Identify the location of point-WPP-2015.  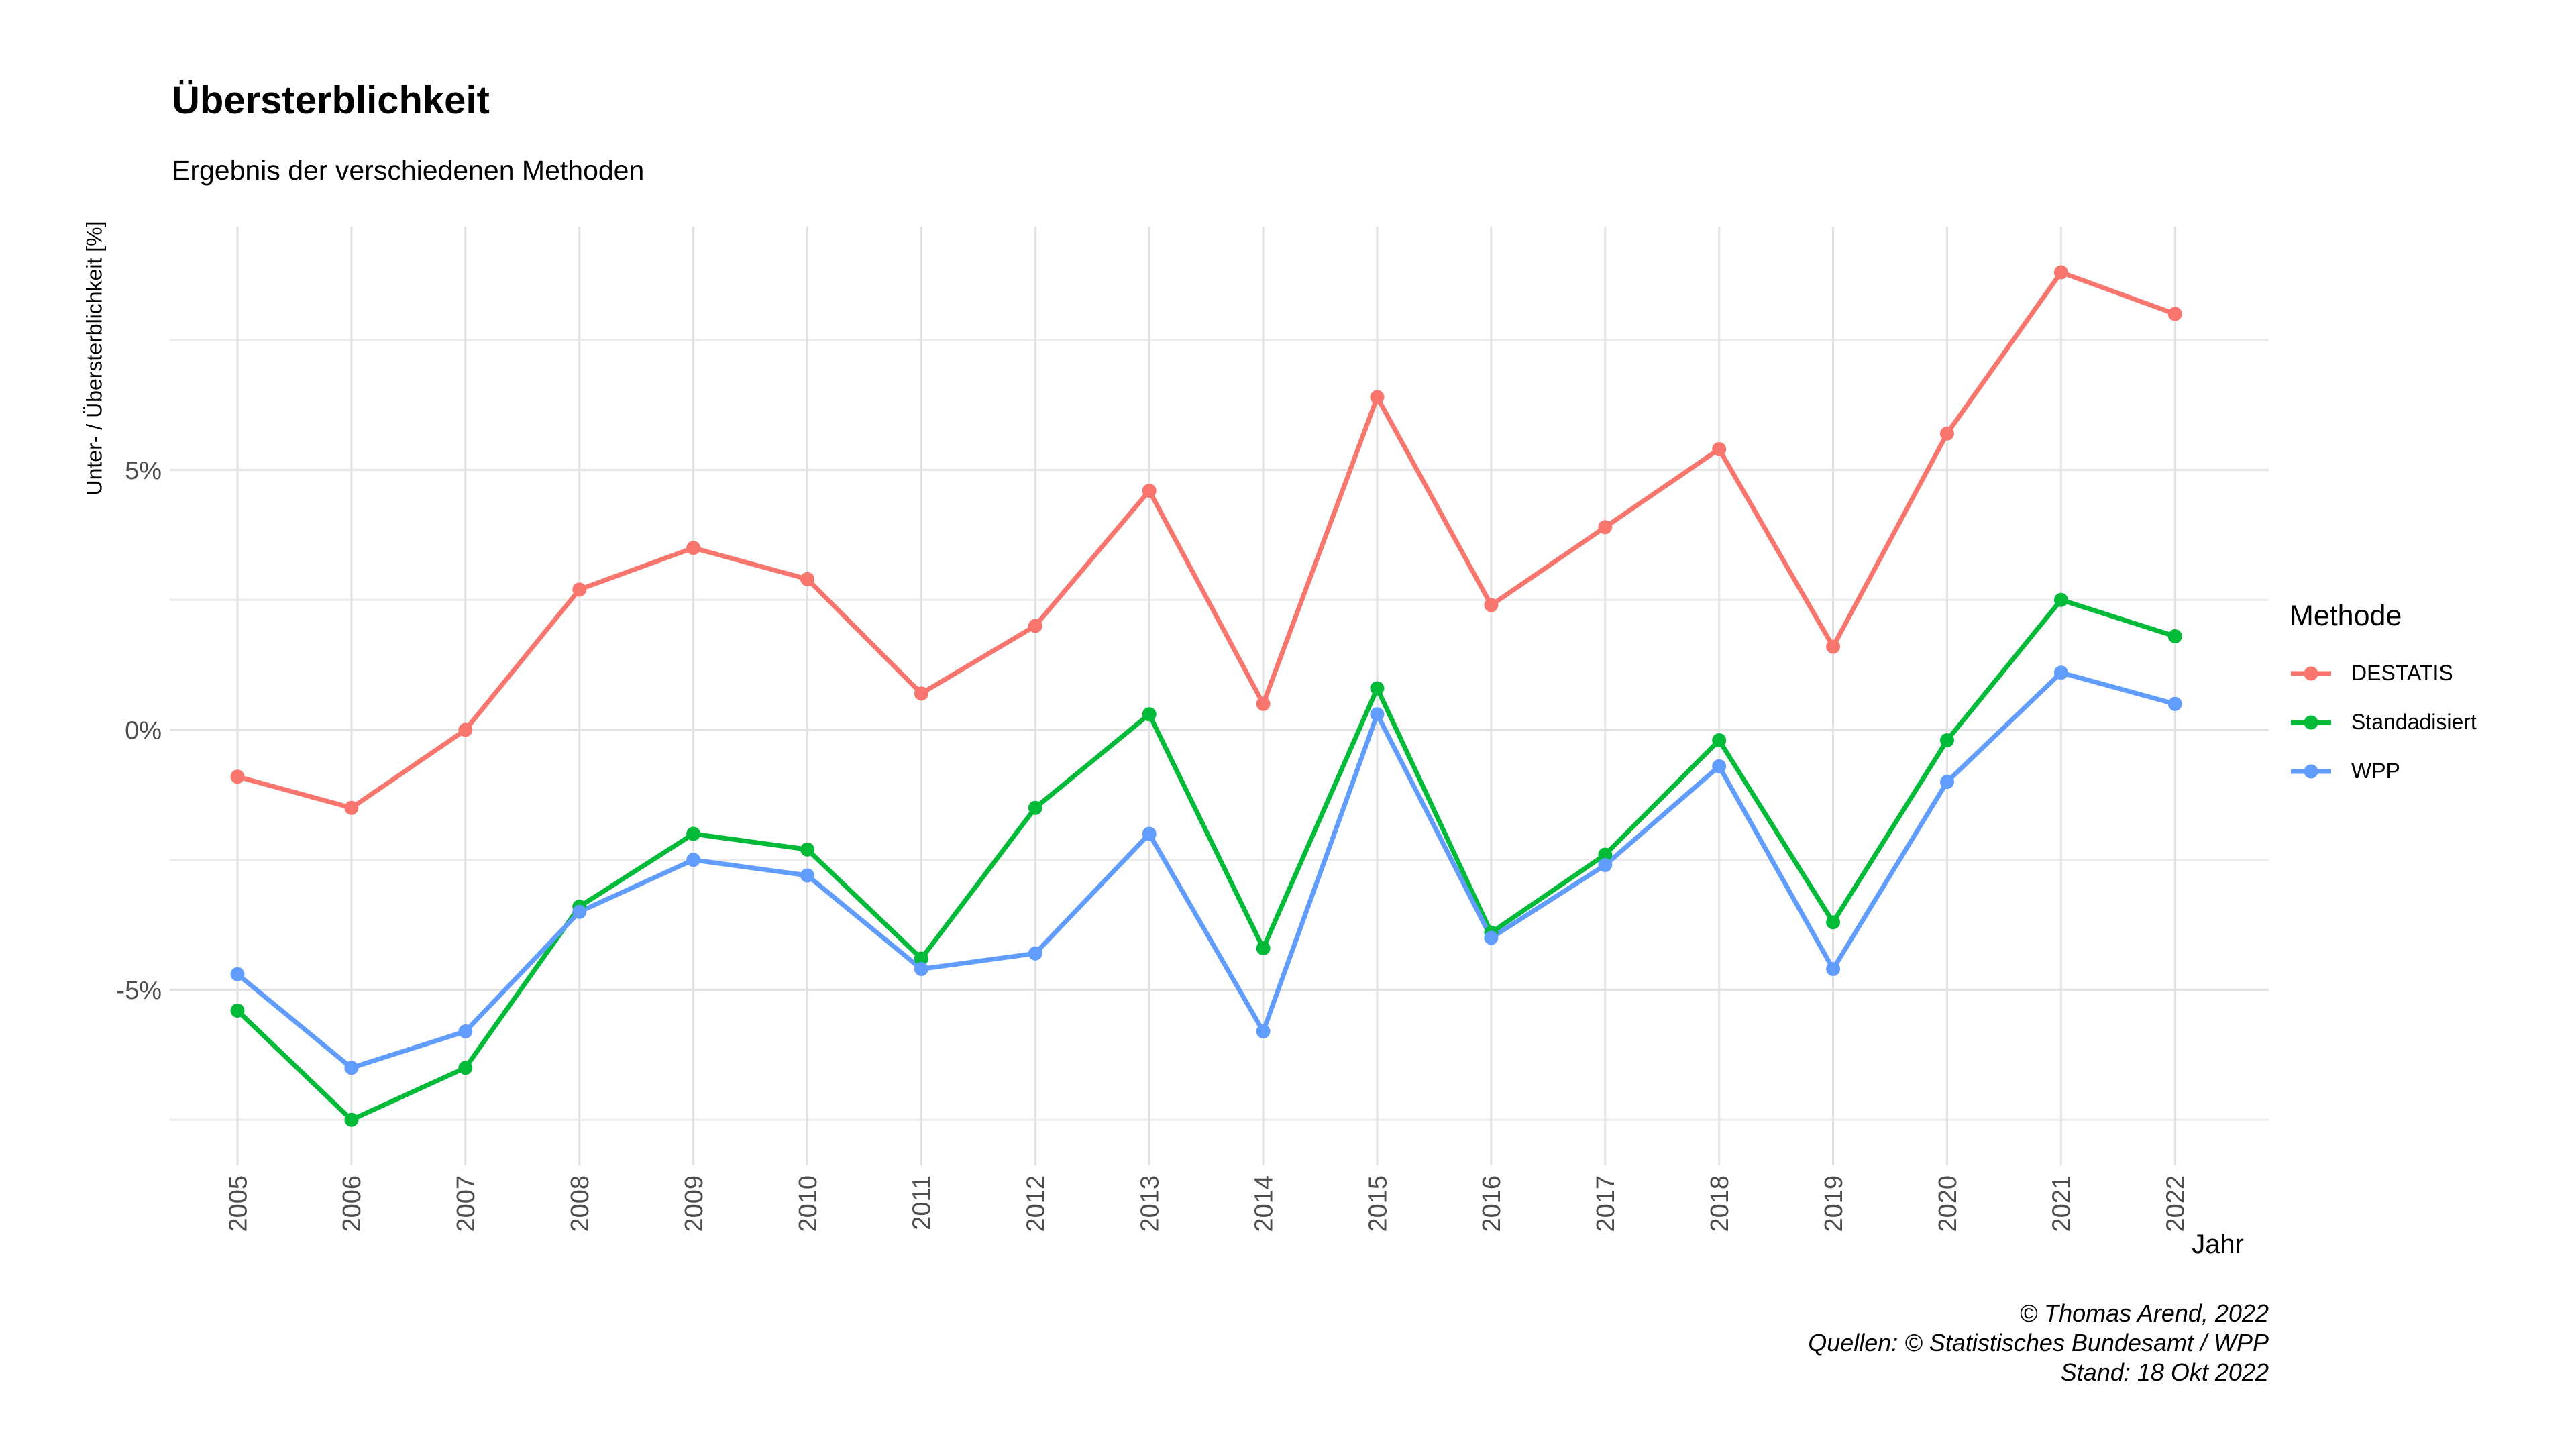
(1377, 714).